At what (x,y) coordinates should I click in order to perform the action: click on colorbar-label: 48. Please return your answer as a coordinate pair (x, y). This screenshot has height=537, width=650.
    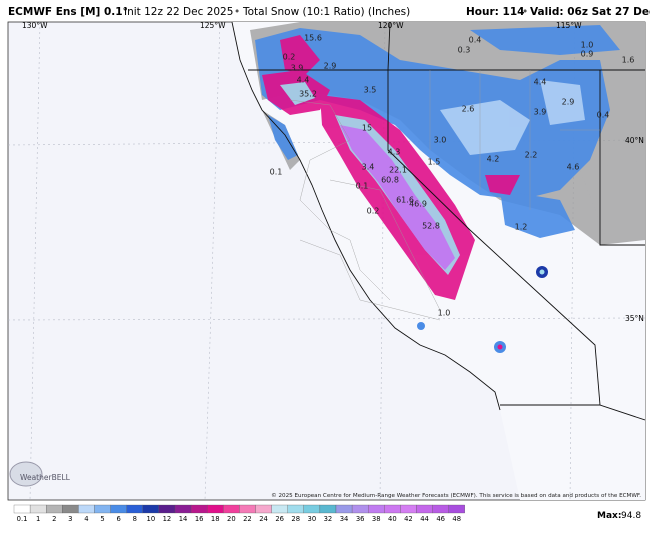
    Looking at the image, I should click on (456, 519).